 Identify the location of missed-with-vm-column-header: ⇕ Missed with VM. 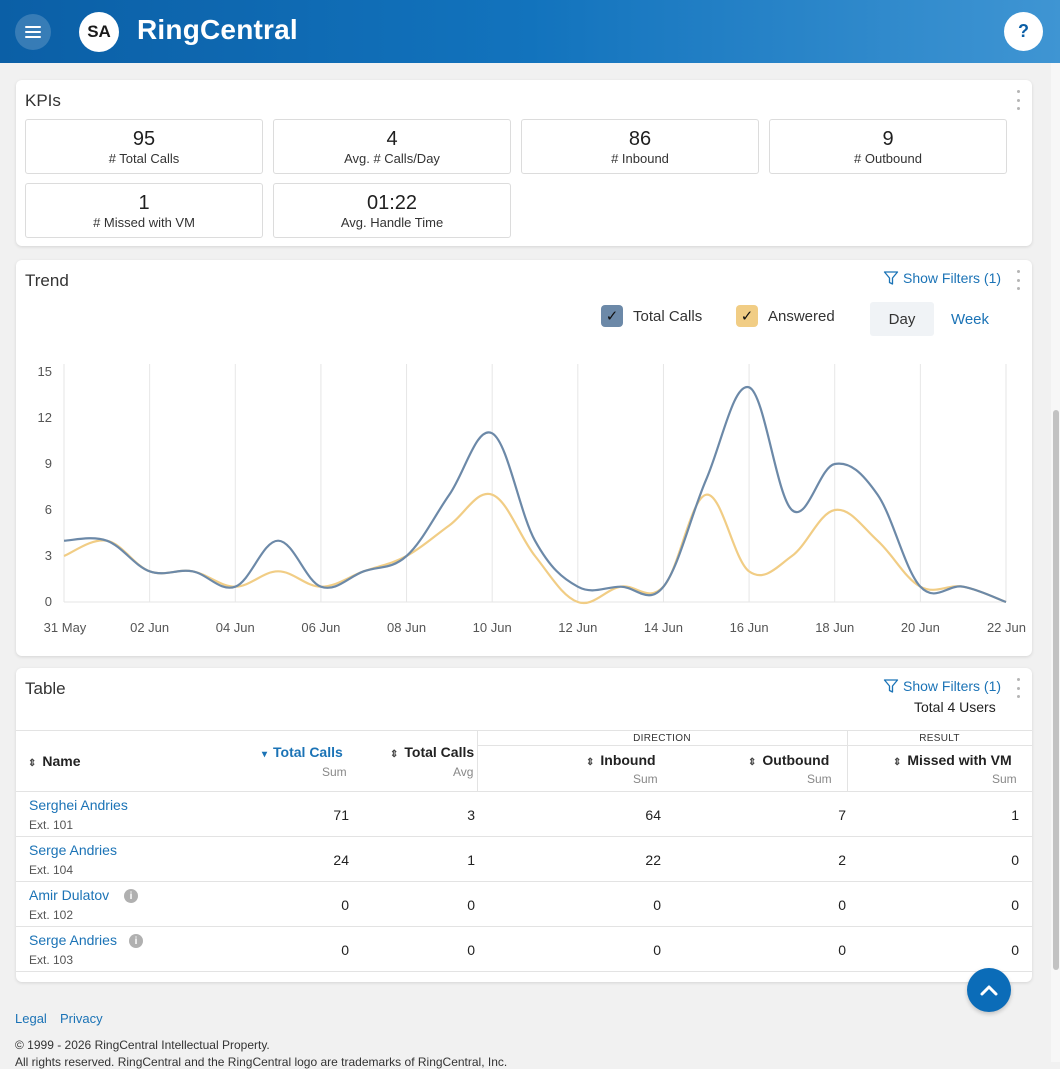
(952, 760).